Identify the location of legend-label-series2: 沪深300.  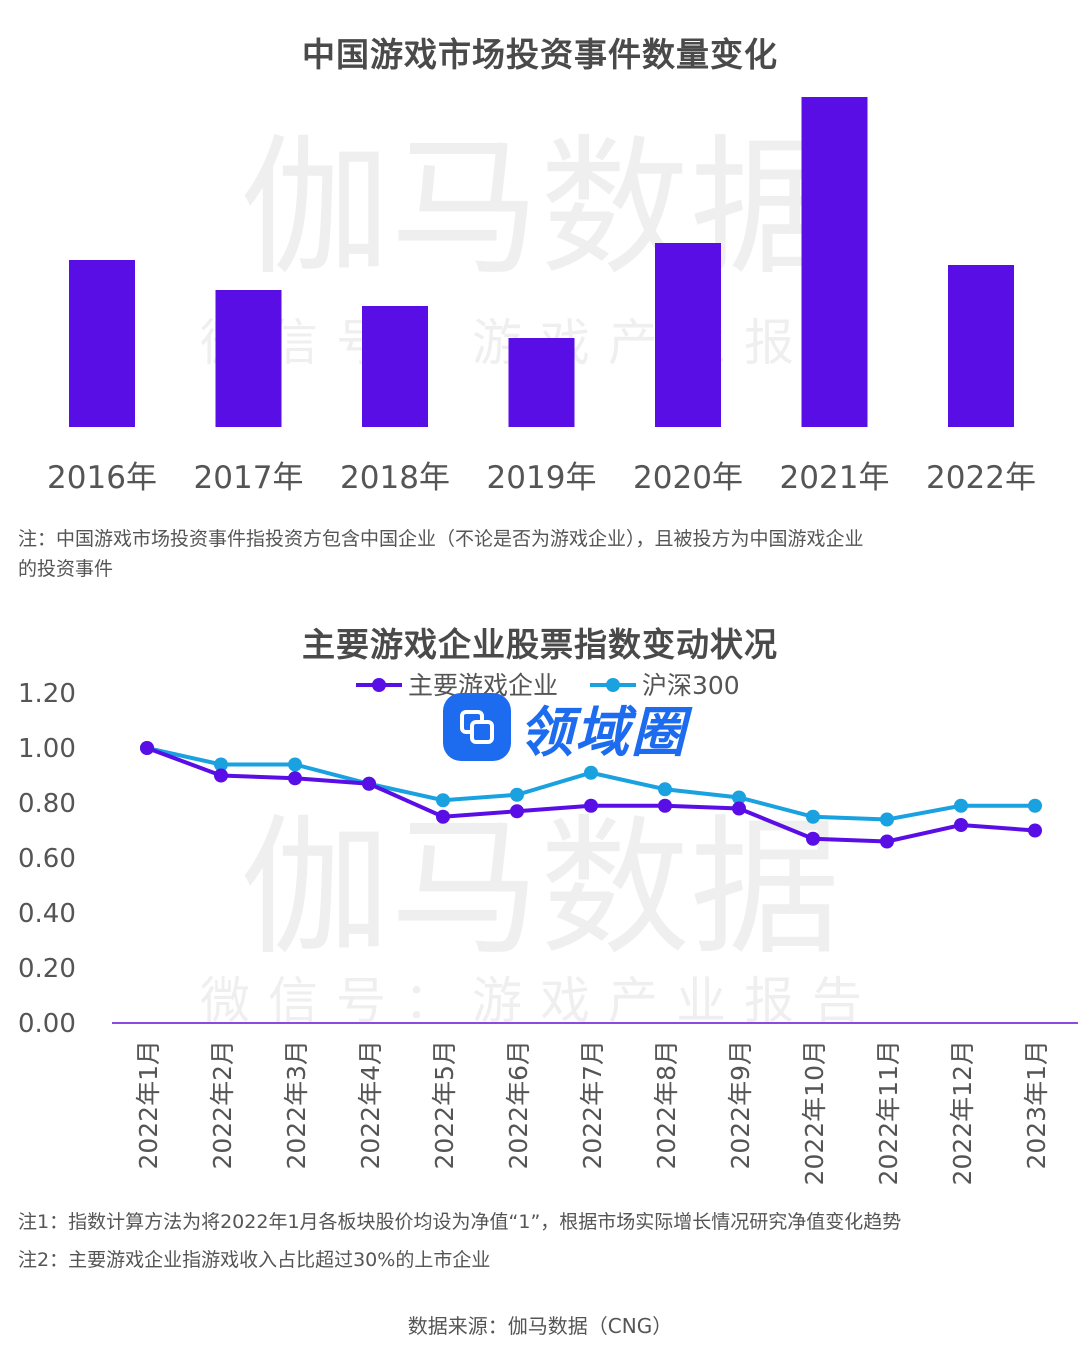
(691, 685).